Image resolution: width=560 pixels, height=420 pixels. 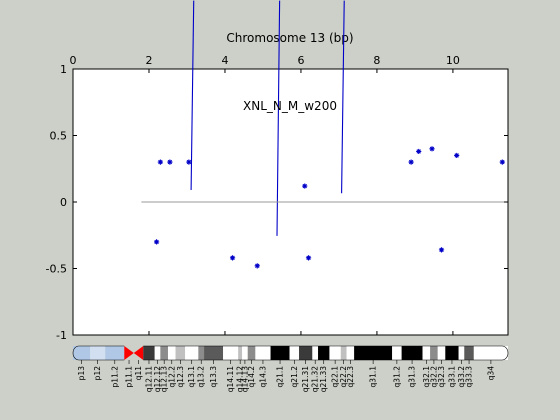 I want to click on centromere-p, so click(x=129, y=353).